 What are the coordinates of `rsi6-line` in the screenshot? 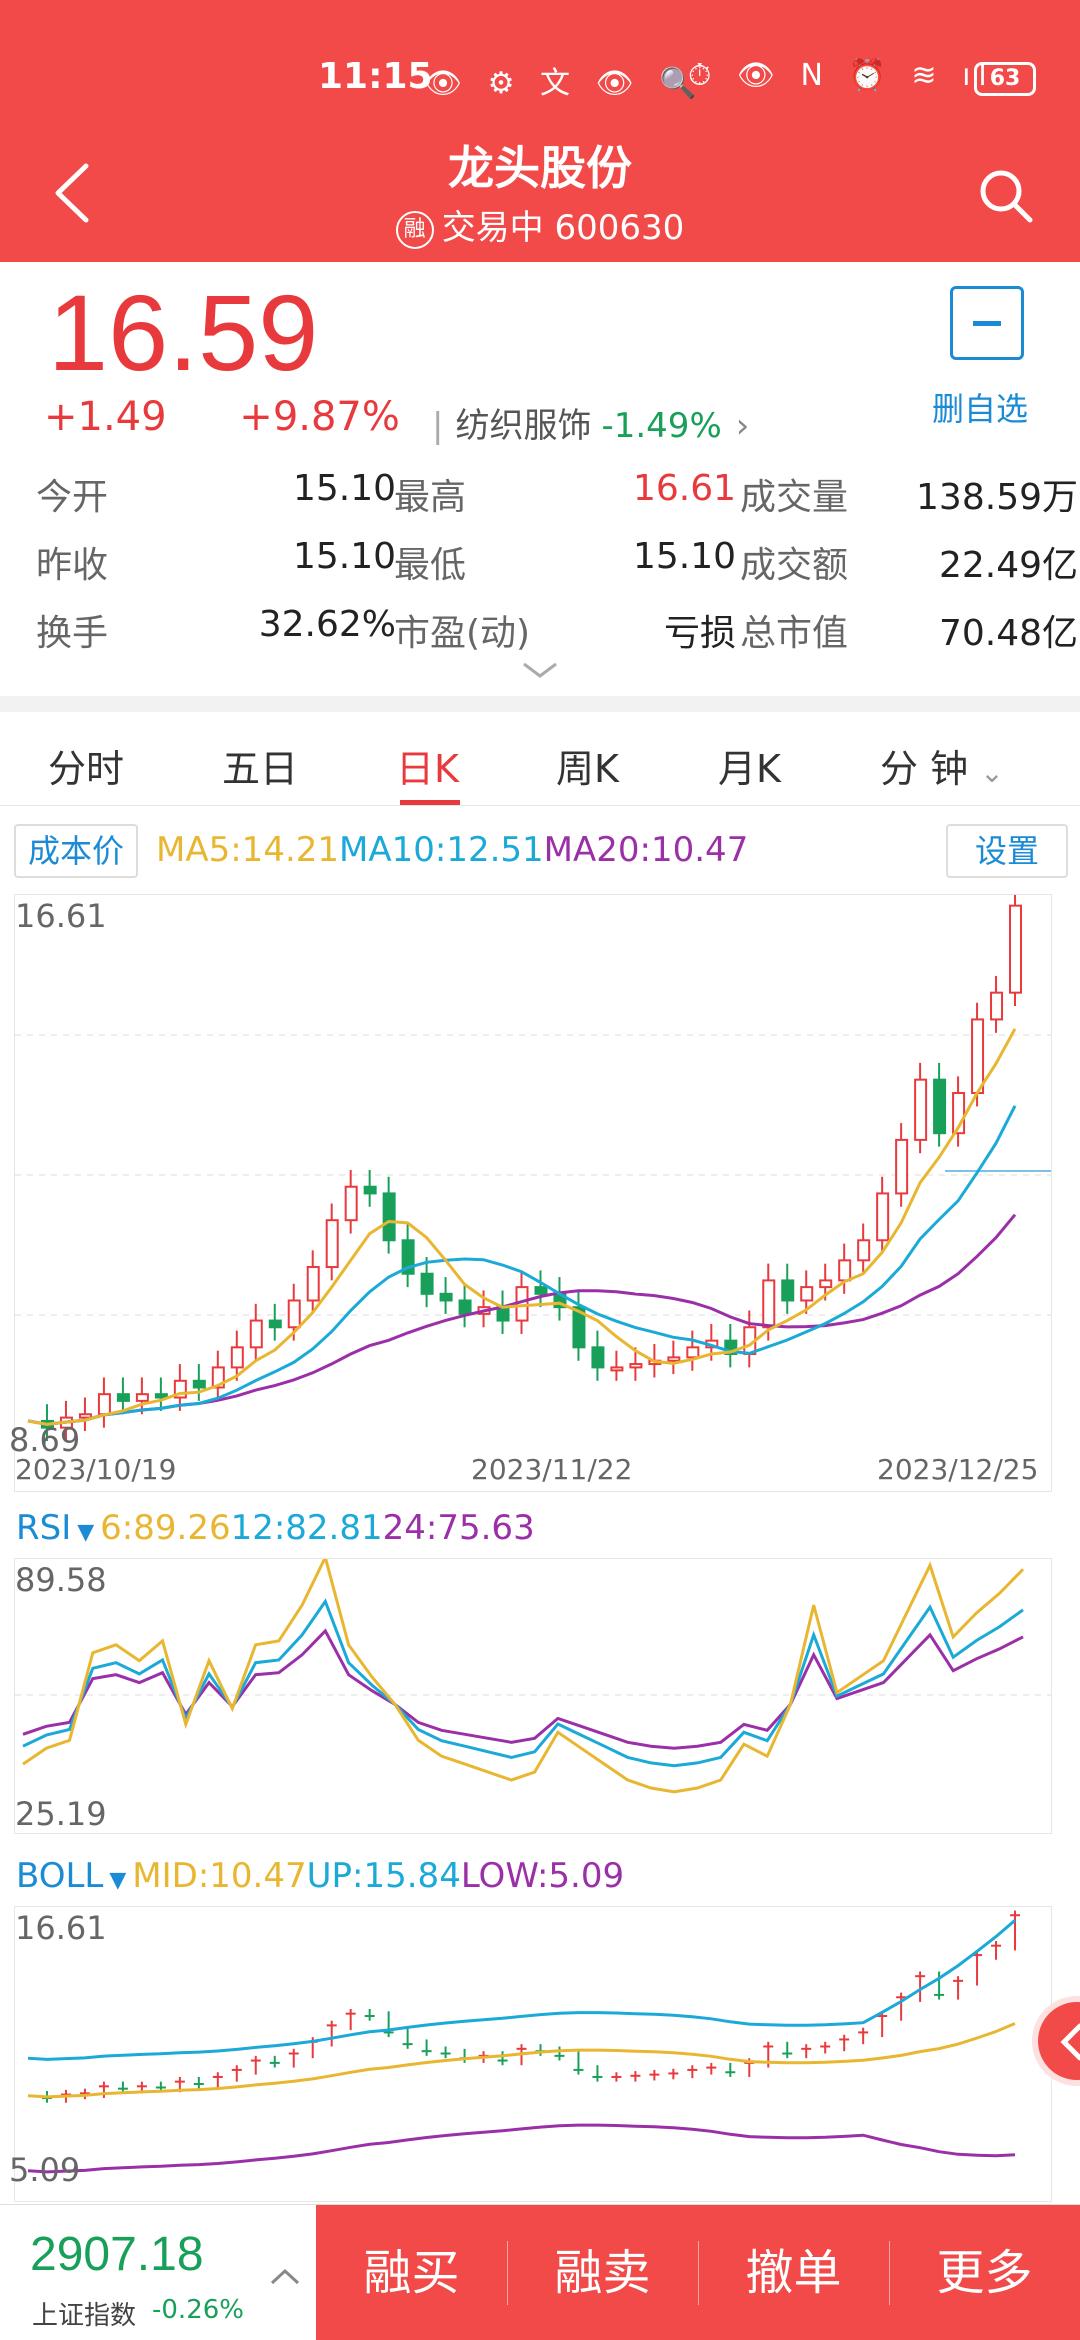 It's located at (523, 1676).